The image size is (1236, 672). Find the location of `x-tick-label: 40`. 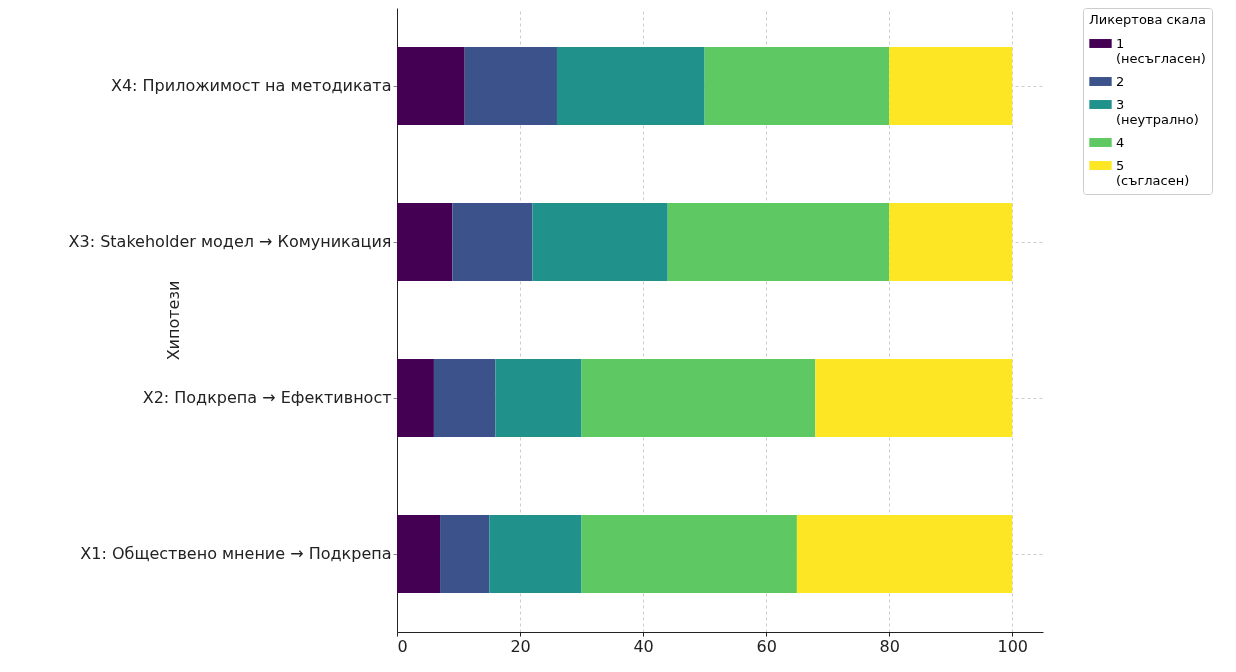

x-tick-label: 40 is located at coordinates (643, 646).